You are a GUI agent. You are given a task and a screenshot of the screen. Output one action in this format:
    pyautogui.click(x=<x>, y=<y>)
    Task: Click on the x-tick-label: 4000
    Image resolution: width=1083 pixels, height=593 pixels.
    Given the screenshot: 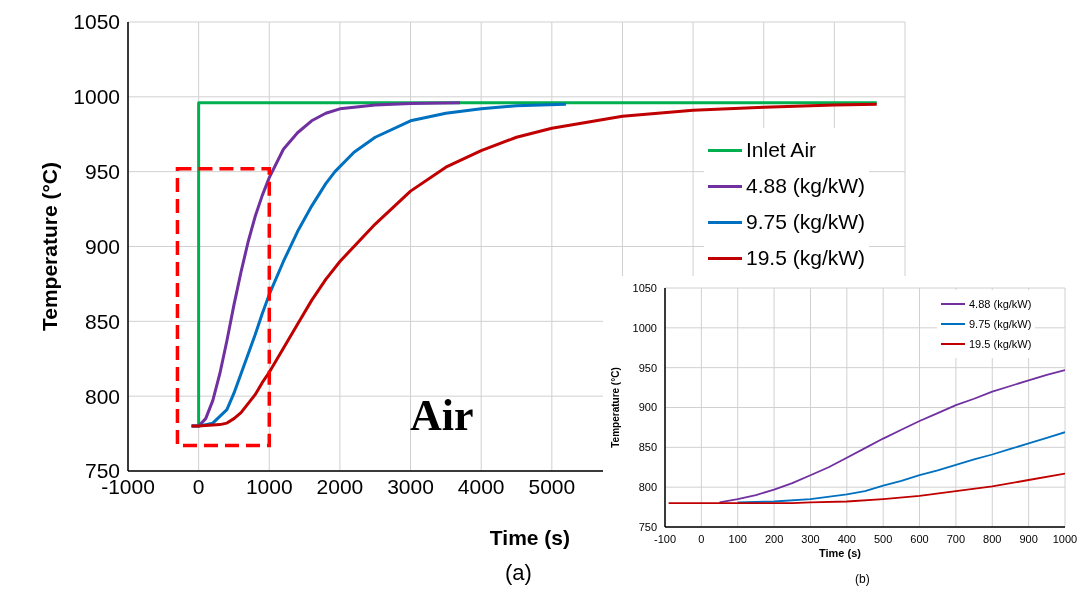 What is the action you would take?
    pyautogui.click(x=481, y=486)
    